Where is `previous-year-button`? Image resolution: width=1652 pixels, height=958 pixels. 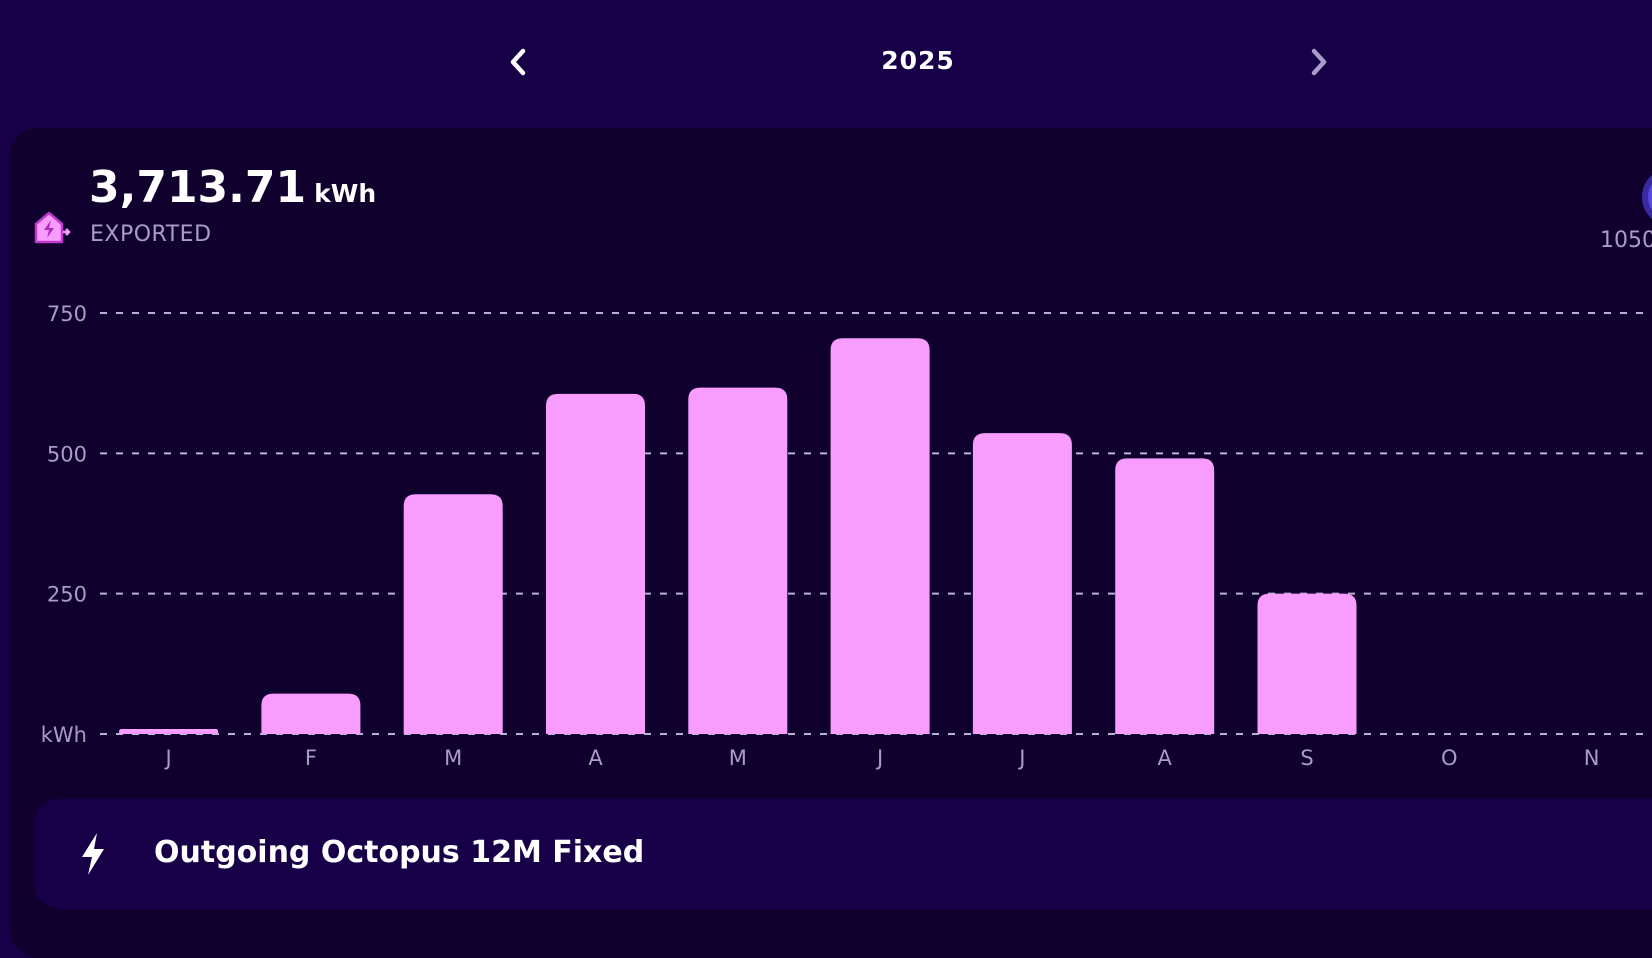 previous-year-button is located at coordinates (519, 62).